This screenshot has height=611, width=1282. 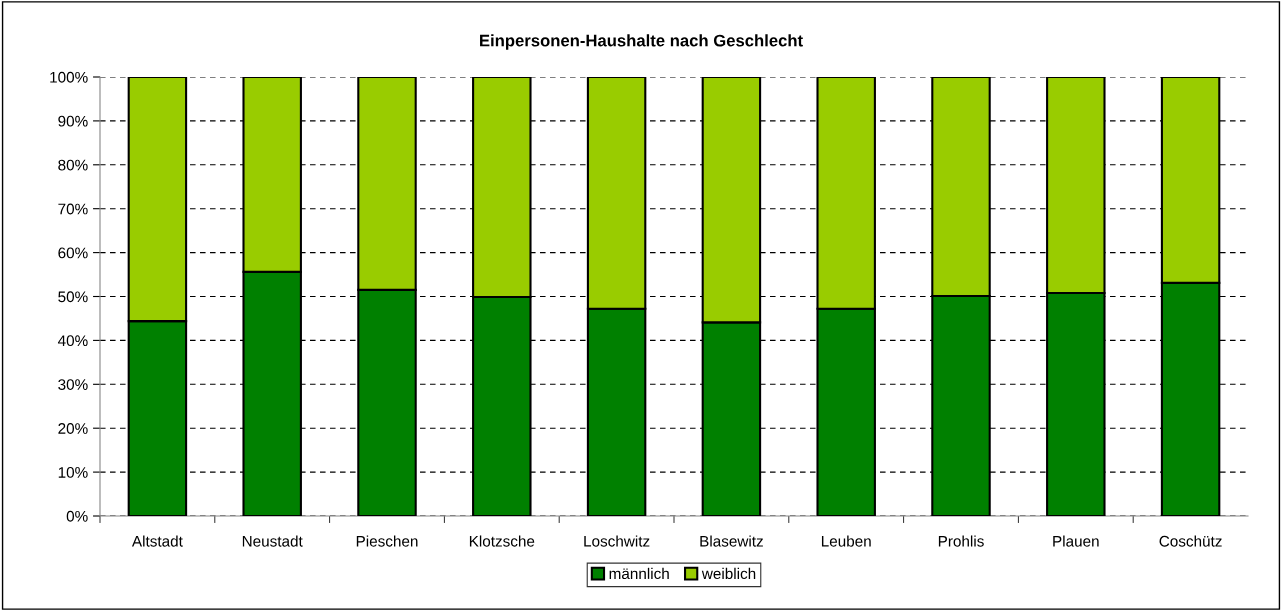 What do you see at coordinates (72, 341) in the screenshot?
I see `y-tick-label: 40%` at bounding box center [72, 341].